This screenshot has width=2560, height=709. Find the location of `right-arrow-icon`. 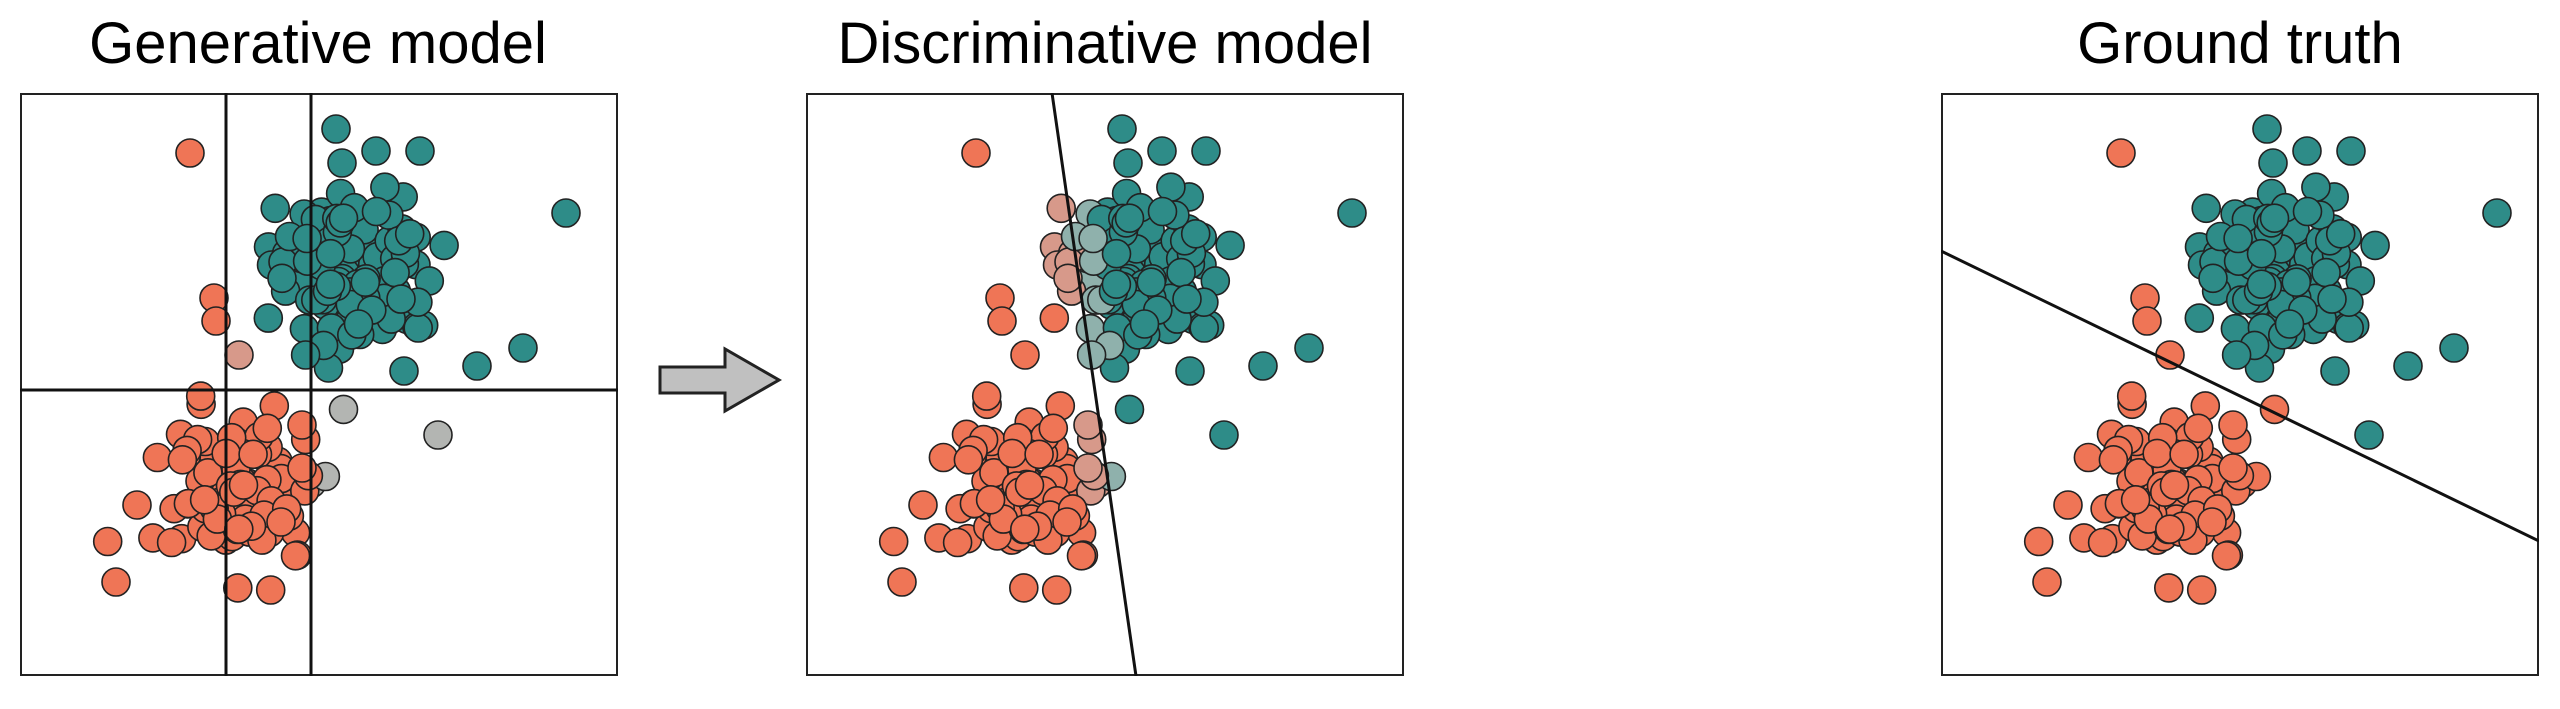

right-arrow-icon is located at coordinates (720, 380).